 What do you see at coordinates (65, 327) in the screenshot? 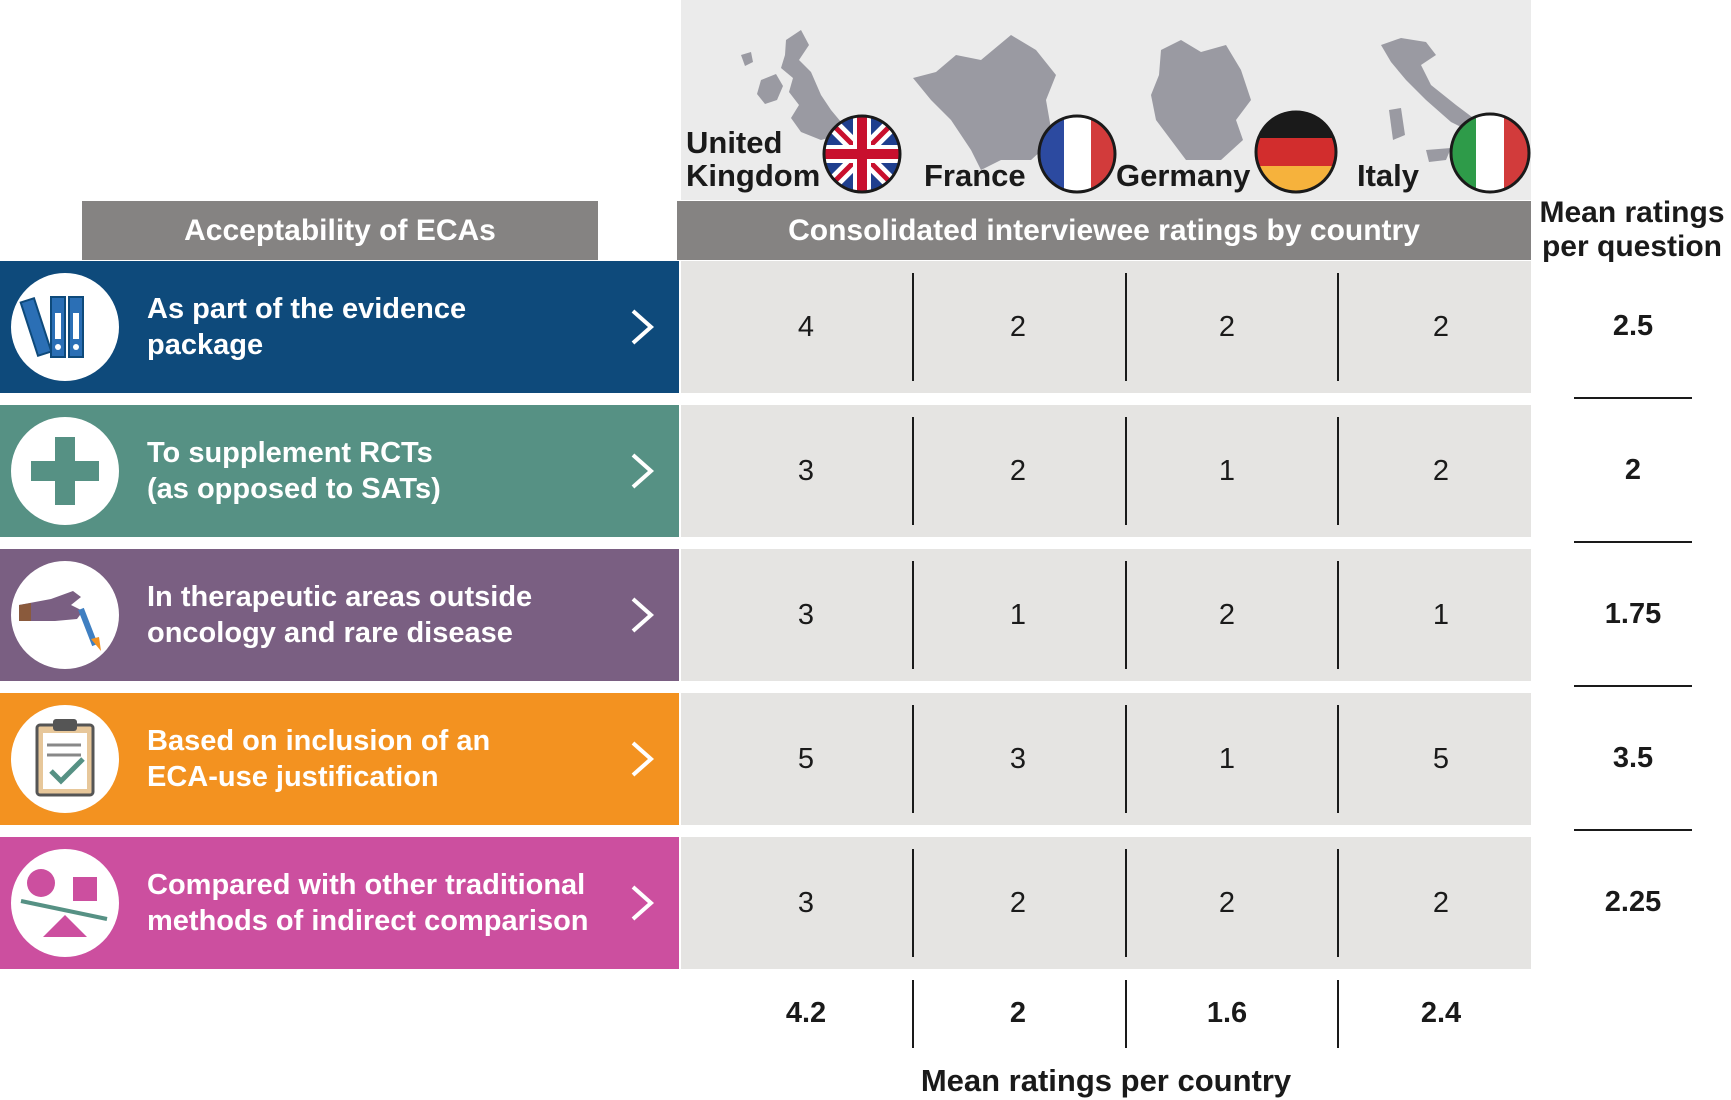
I see `binders-icon` at bounding box center [65, 327].